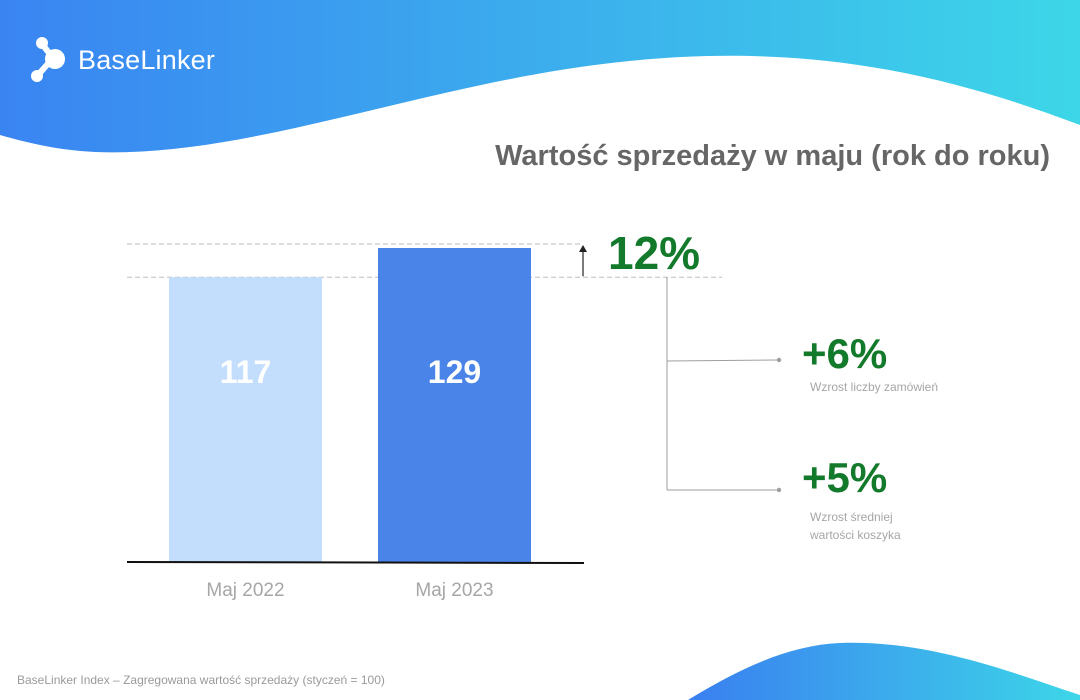  I want to click on growth-arrow-head, so click(583, 248).